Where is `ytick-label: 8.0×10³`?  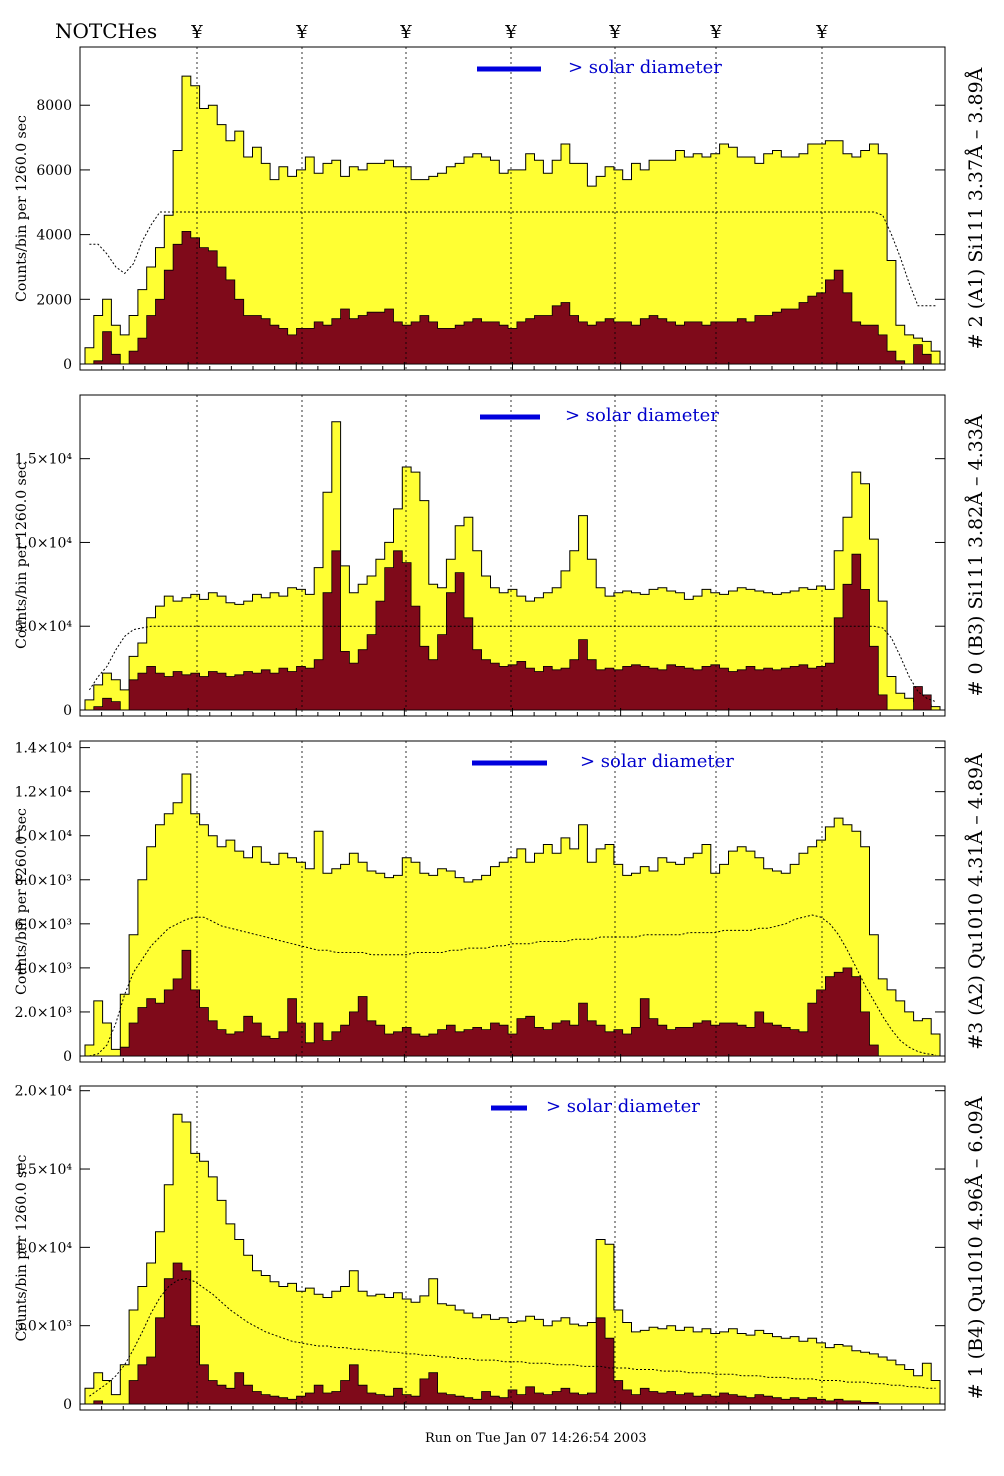
ytick-label: 8.0×10³ is located at coordinates (43, 881).